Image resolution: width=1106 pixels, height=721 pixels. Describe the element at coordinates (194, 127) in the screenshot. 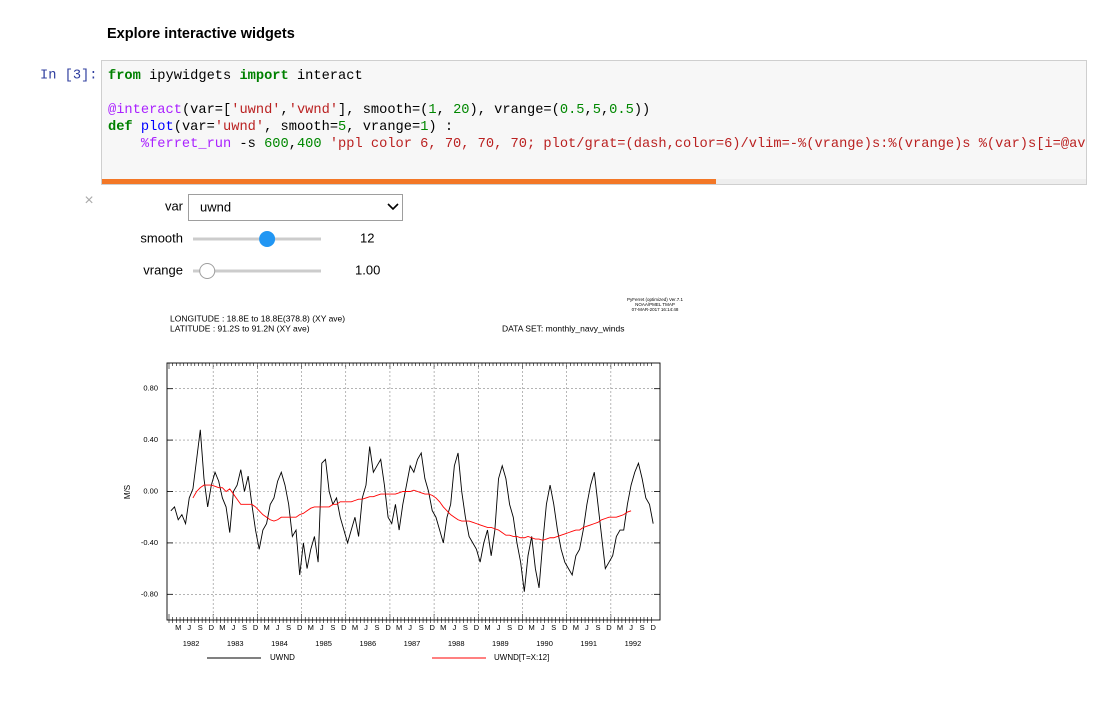

I see `code-token: (var=` at that location.